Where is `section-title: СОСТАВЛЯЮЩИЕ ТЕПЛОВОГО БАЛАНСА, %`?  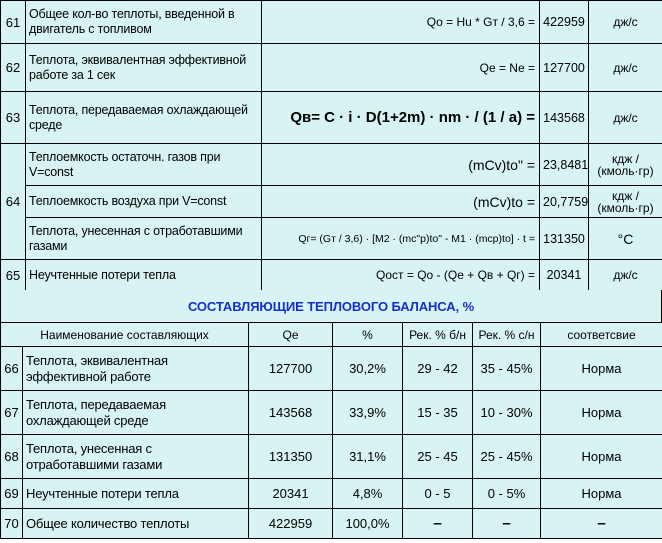
section-title: СОСТАВЛЯЮЩИЕ ТЕПЛОВОГО БАЛАНСА, % is located at coordinates (331, 306).